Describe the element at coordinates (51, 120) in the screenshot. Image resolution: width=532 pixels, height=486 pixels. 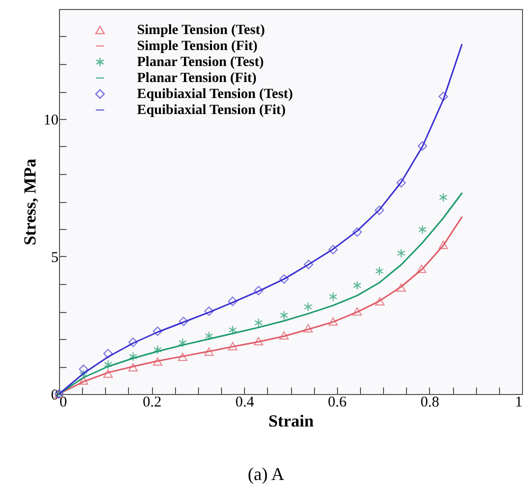
I see `y-tick-label: 10` at that location.